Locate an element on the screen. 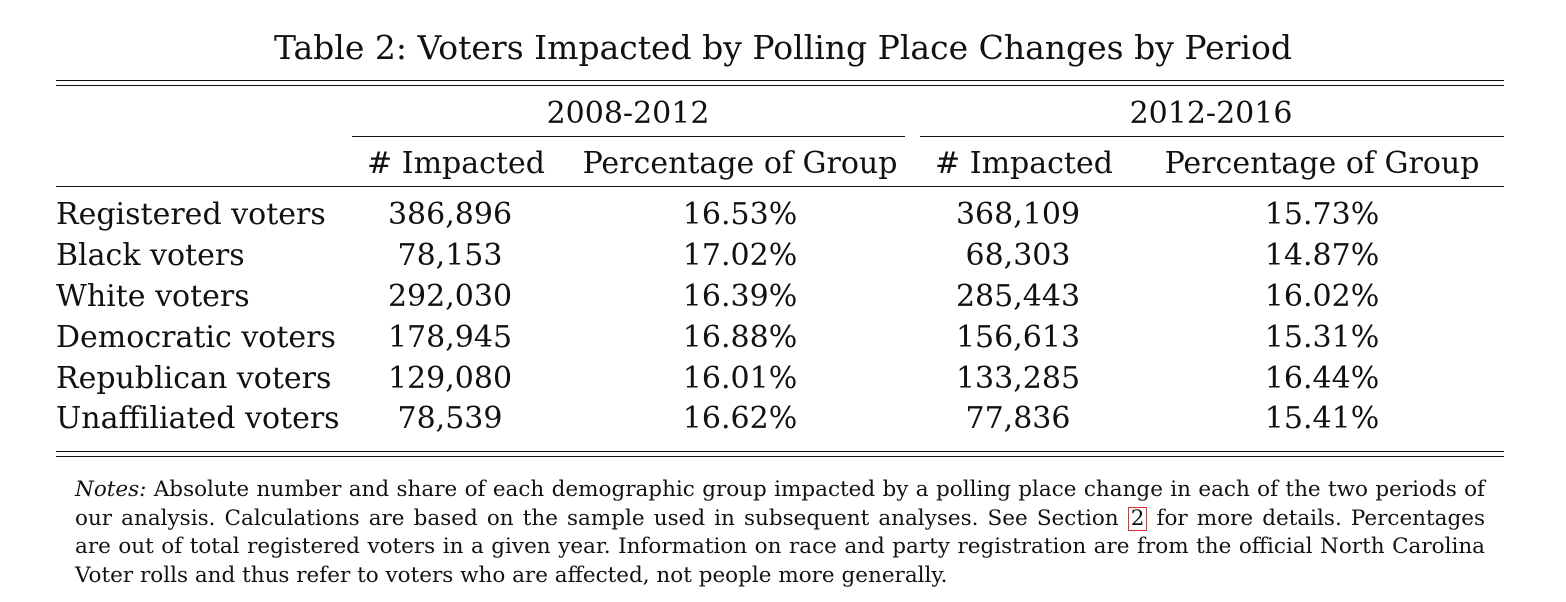  table-cell: 292,030 is located at coordinates (450, 296).